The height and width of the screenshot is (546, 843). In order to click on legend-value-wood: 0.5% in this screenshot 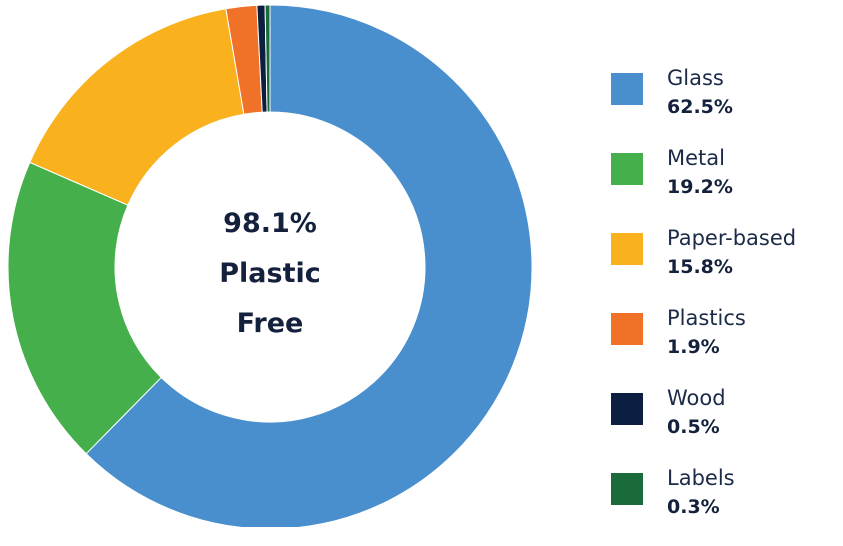, I will do `click(693, 427)`.